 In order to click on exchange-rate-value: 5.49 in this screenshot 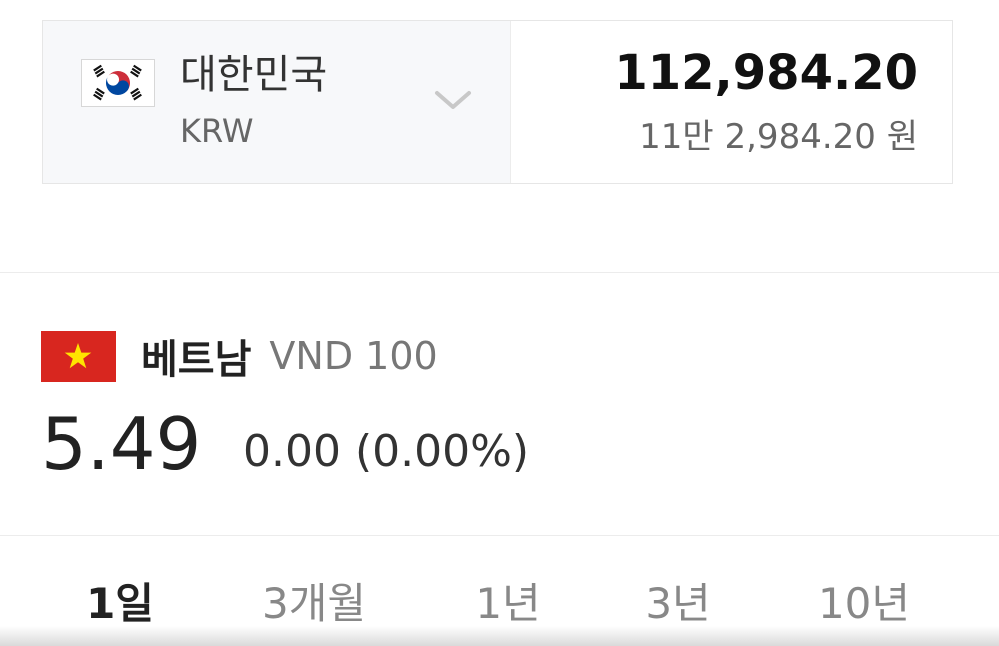, I will do `click(121, 444)`.